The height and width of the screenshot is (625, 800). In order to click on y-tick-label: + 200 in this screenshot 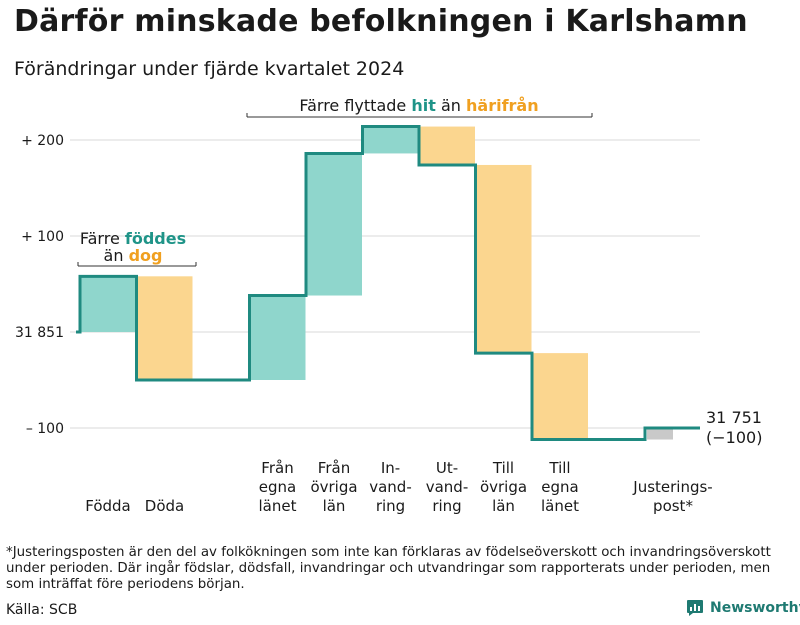, I will do `click(42, 141)`.